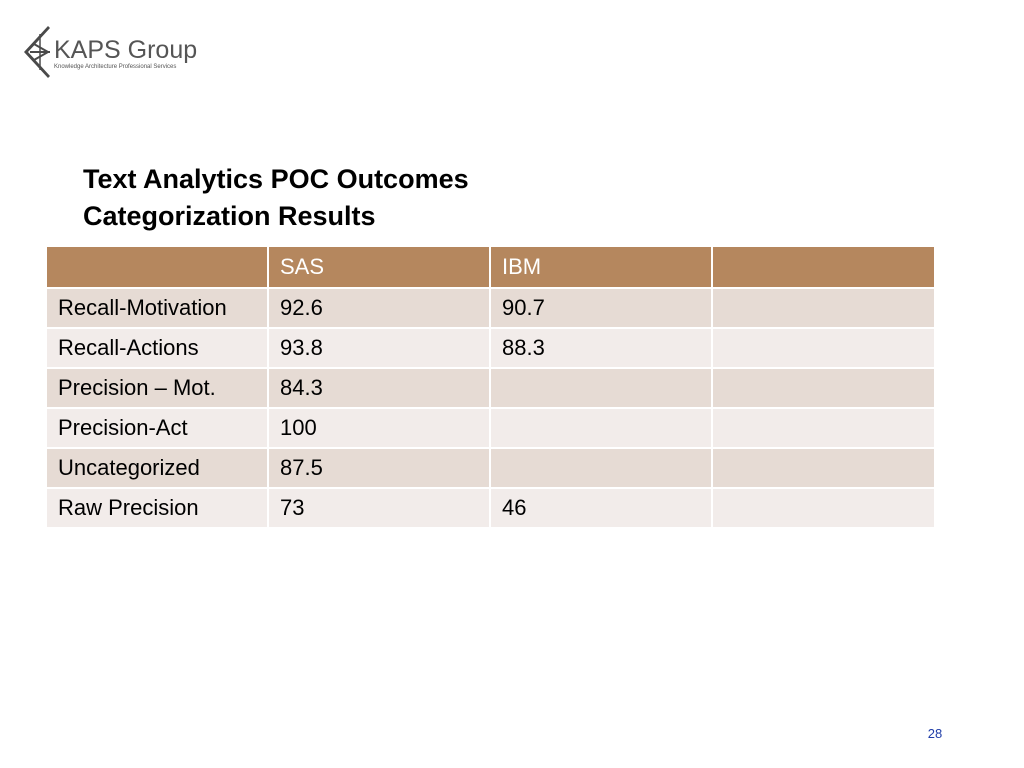  What do you see at coordinates (157, 388) in the screenshot?
I see `row-label: Precision – Mot.` at bounding box center [157, 388].